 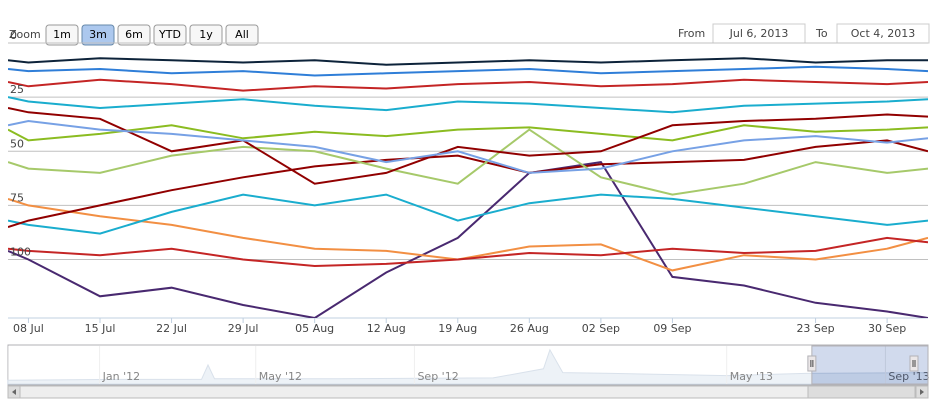 I want to click on navigator-tick-label: May '12, so click(x=280, y=376).